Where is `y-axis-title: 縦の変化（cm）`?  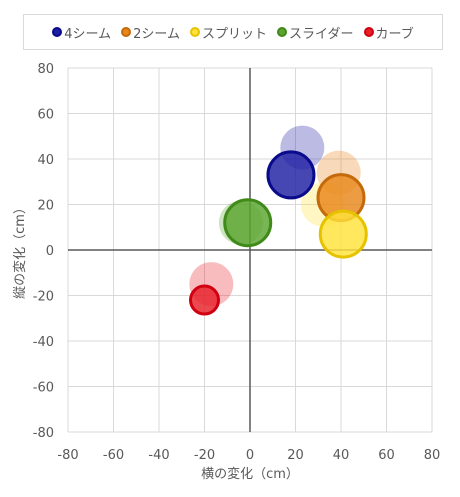 y-axis-title: 縦の変化（cm） is located at coordinates (20, 250).